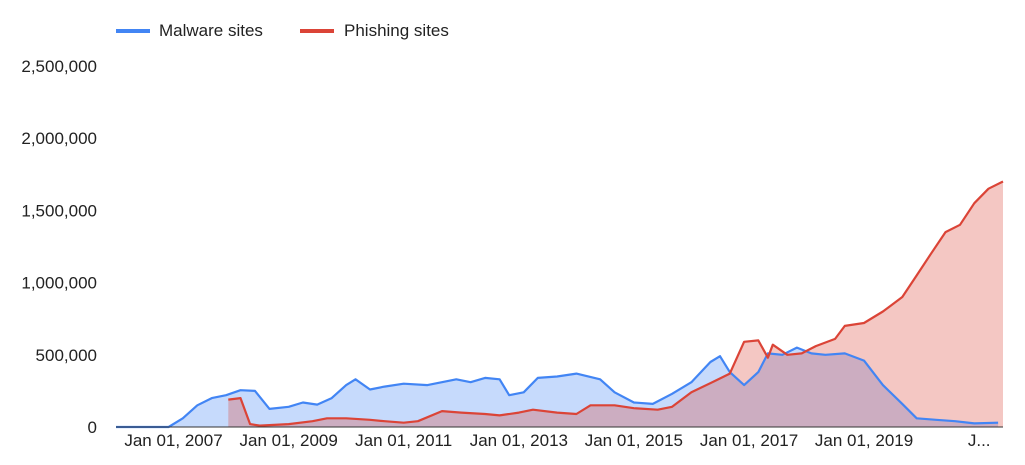  What do you see at coordinates (864, 440) in the screenshot?
I see `x-tick-label: Jan 01, 2019` at bounding box center [864, 440].